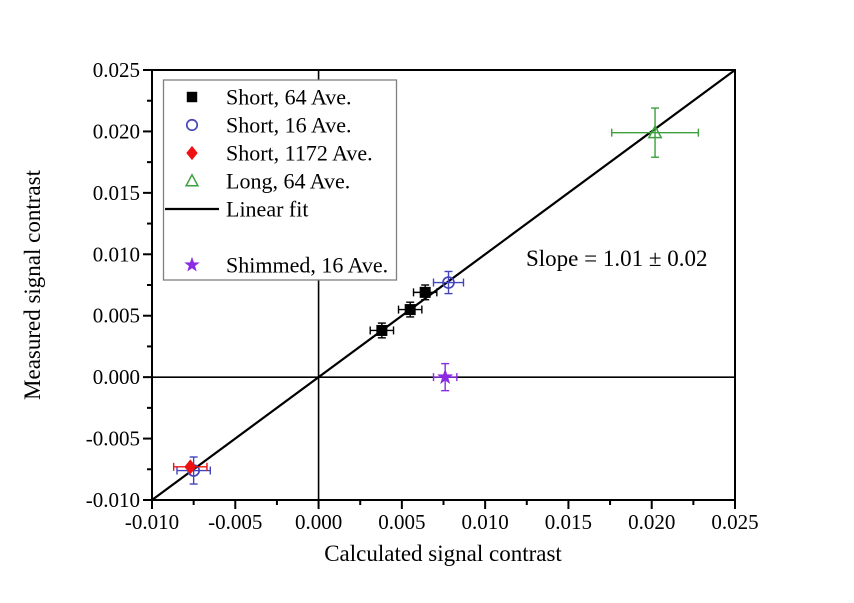  What do you see at coordinates (116, 131) in the screenshot?
I see `y-tick-label: 0.020` at bounding box center [116, 131].